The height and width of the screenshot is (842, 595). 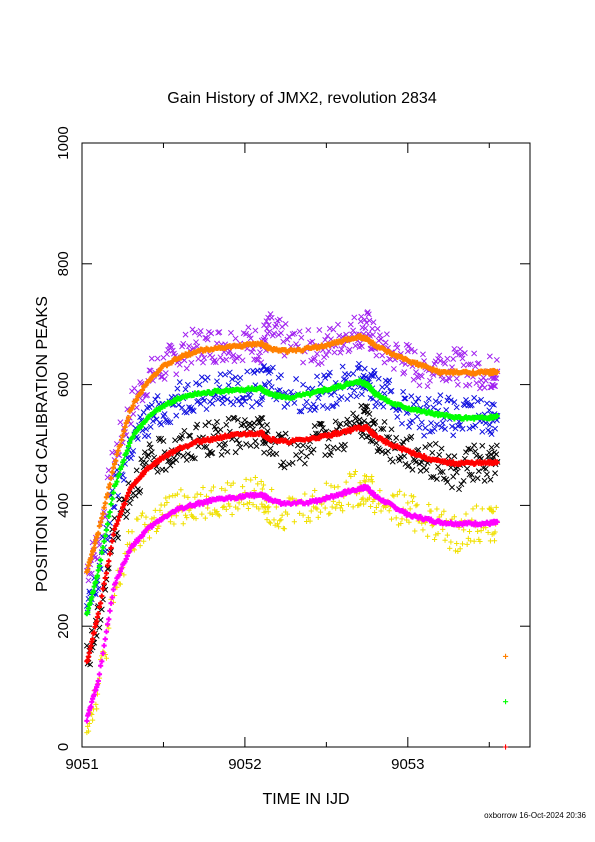 What do you see at coordinates (63, 263) in the screenshot?
I see `y-tick-label: 800` at bounding box center [63, 263].